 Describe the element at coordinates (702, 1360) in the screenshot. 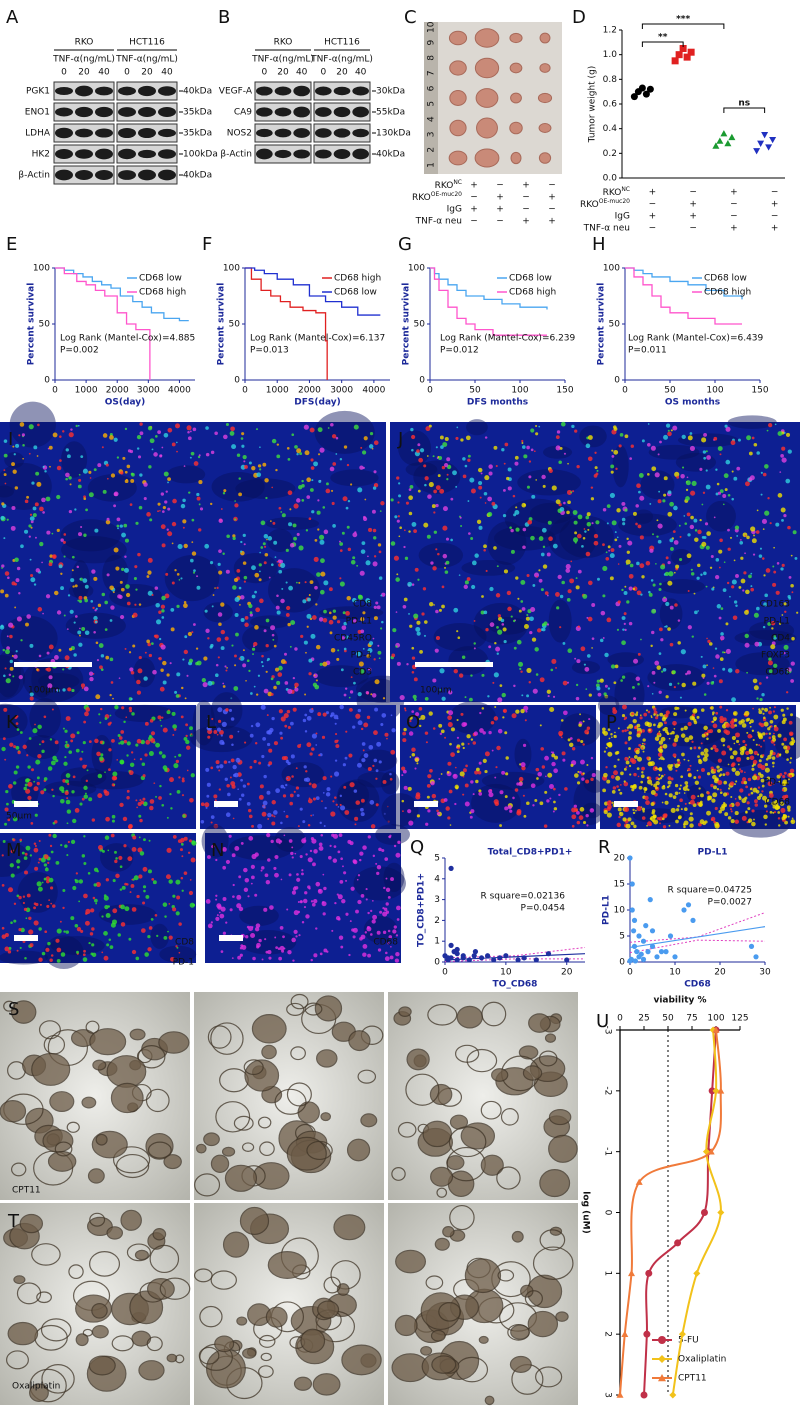

I see `legend-label: Oxaliplatin` at that location.